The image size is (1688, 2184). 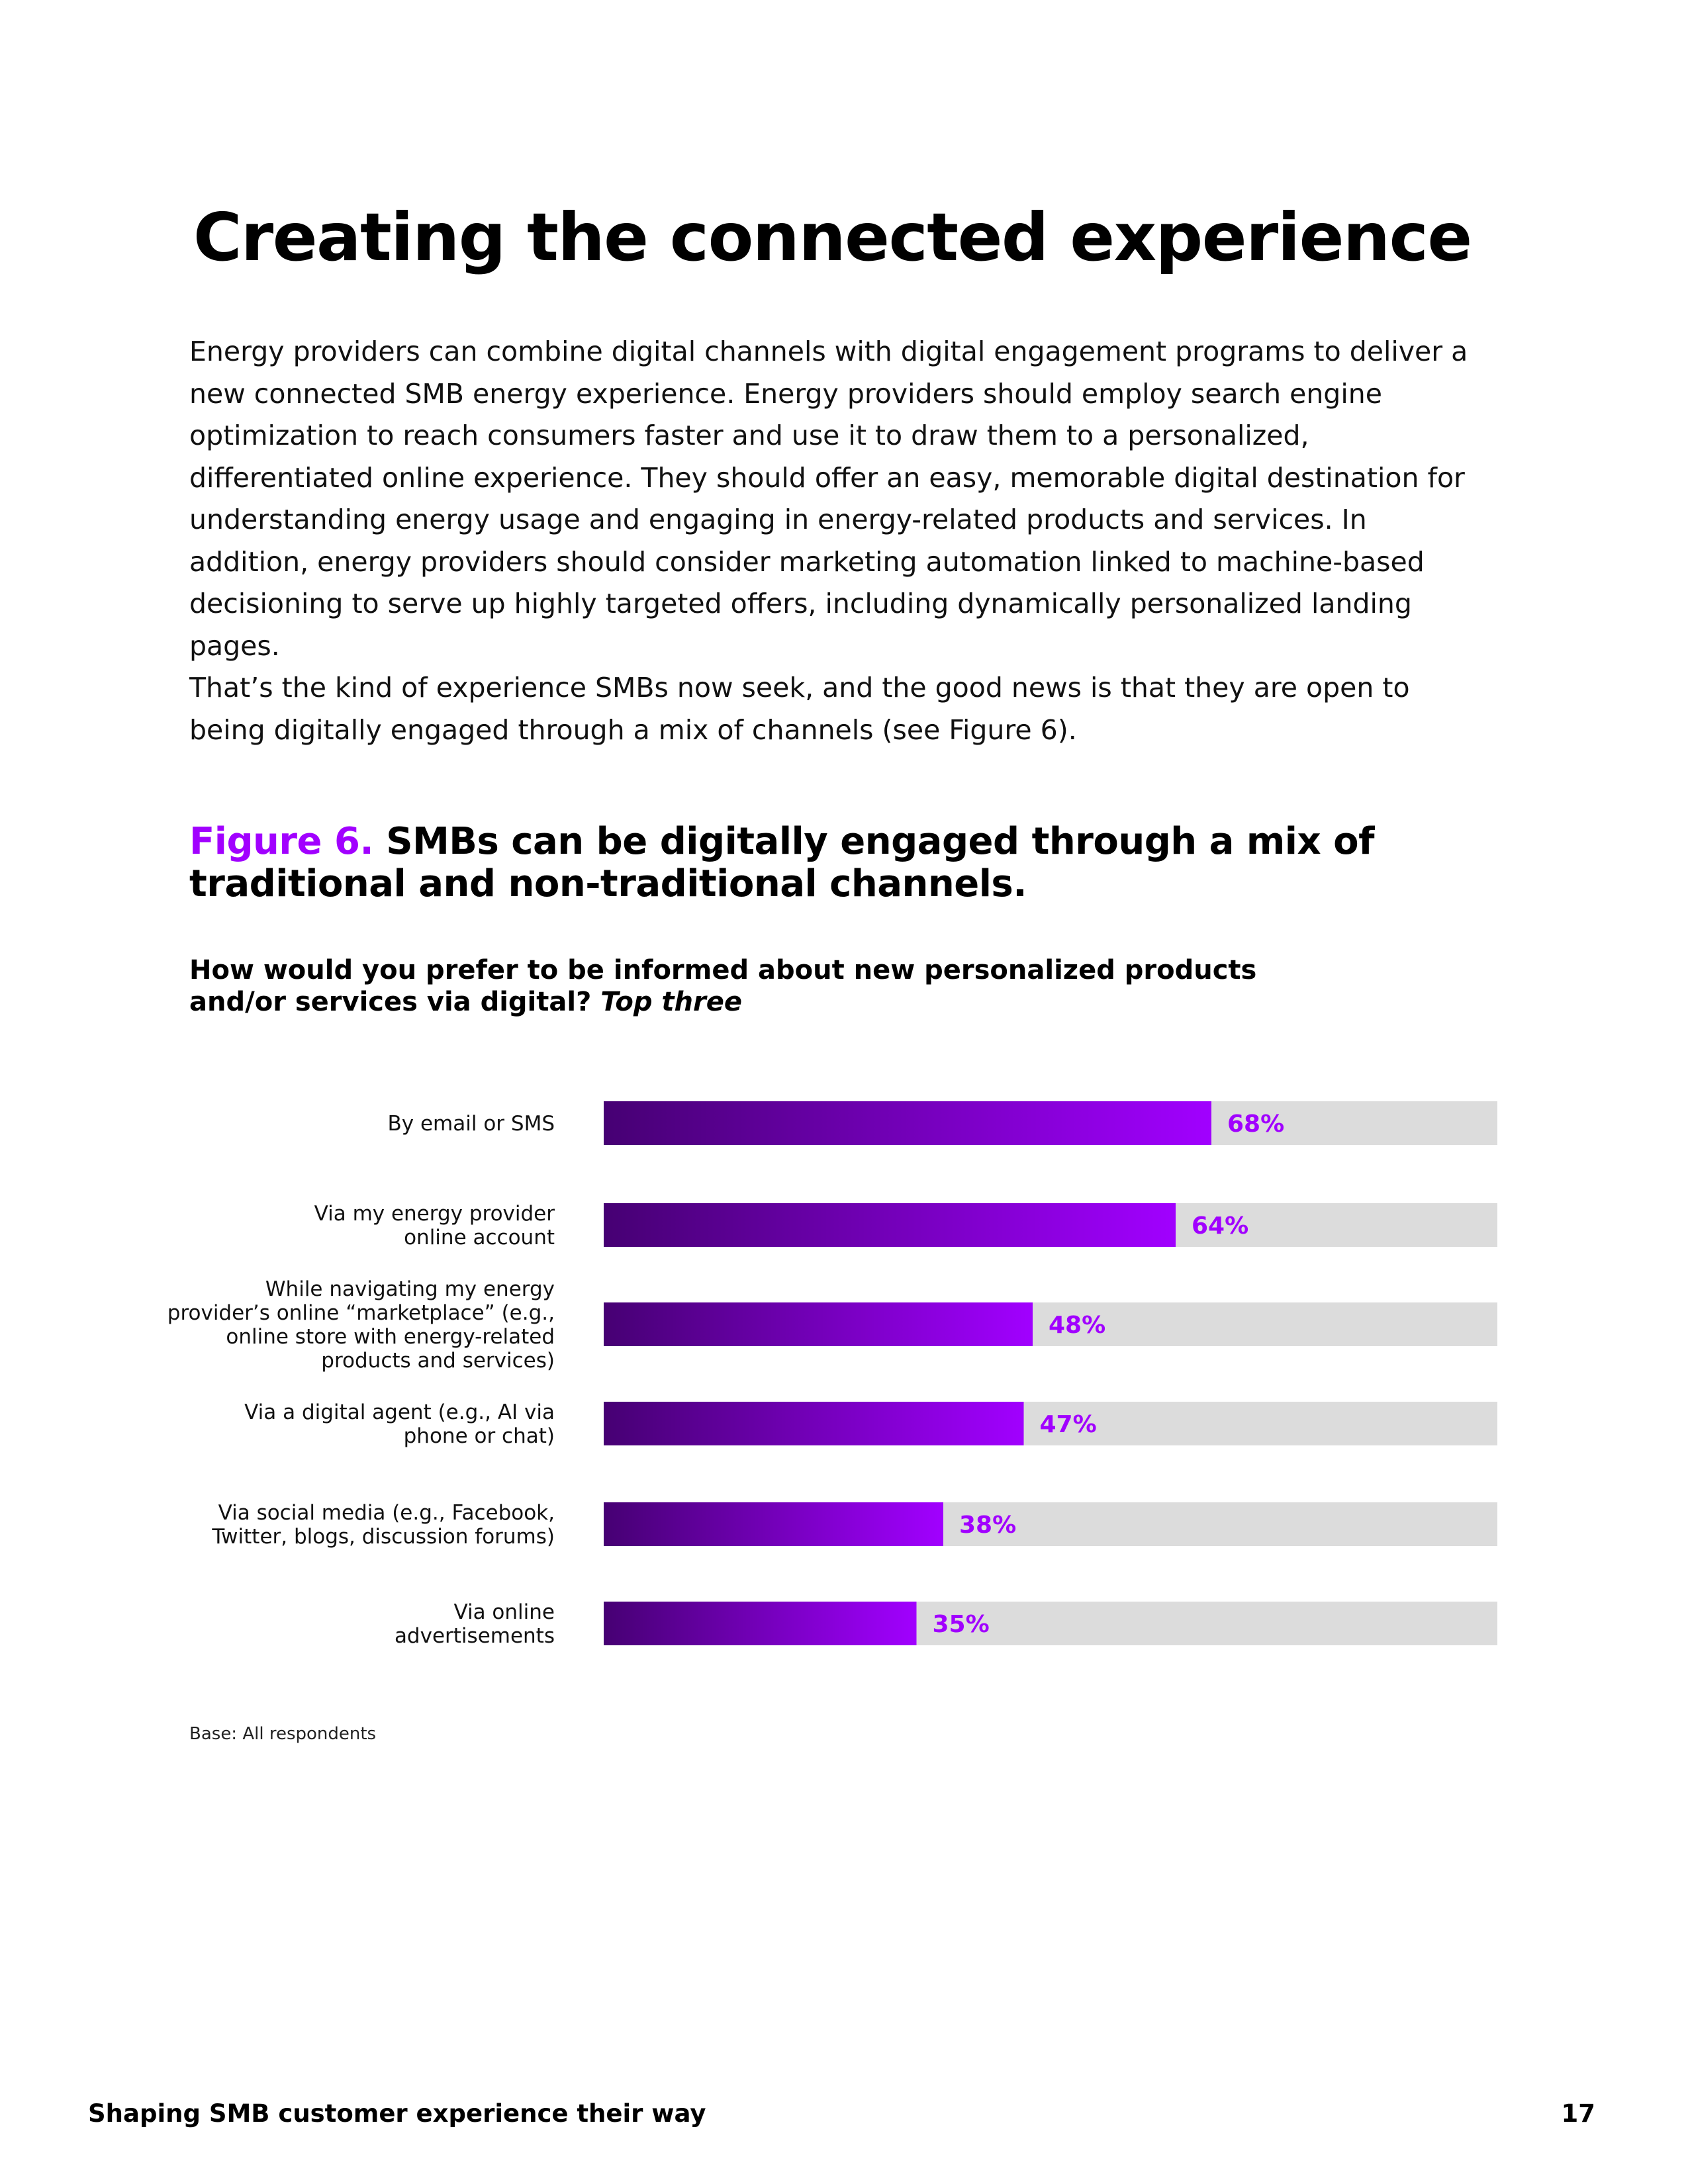 I want to click on category-label-line: provider’s online “marketplace” (e.g.,, so click(x=361, y=1313).